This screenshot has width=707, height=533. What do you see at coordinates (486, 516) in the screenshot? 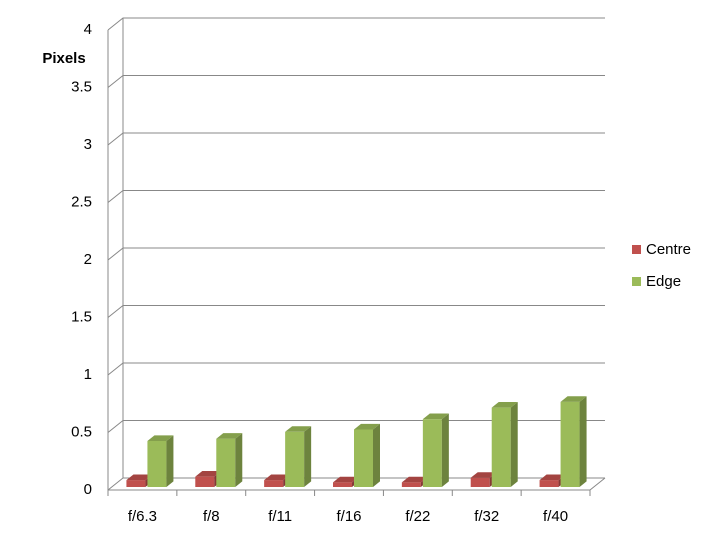
I see `x-tick-label: f/32` at bounding box center [486, 516].